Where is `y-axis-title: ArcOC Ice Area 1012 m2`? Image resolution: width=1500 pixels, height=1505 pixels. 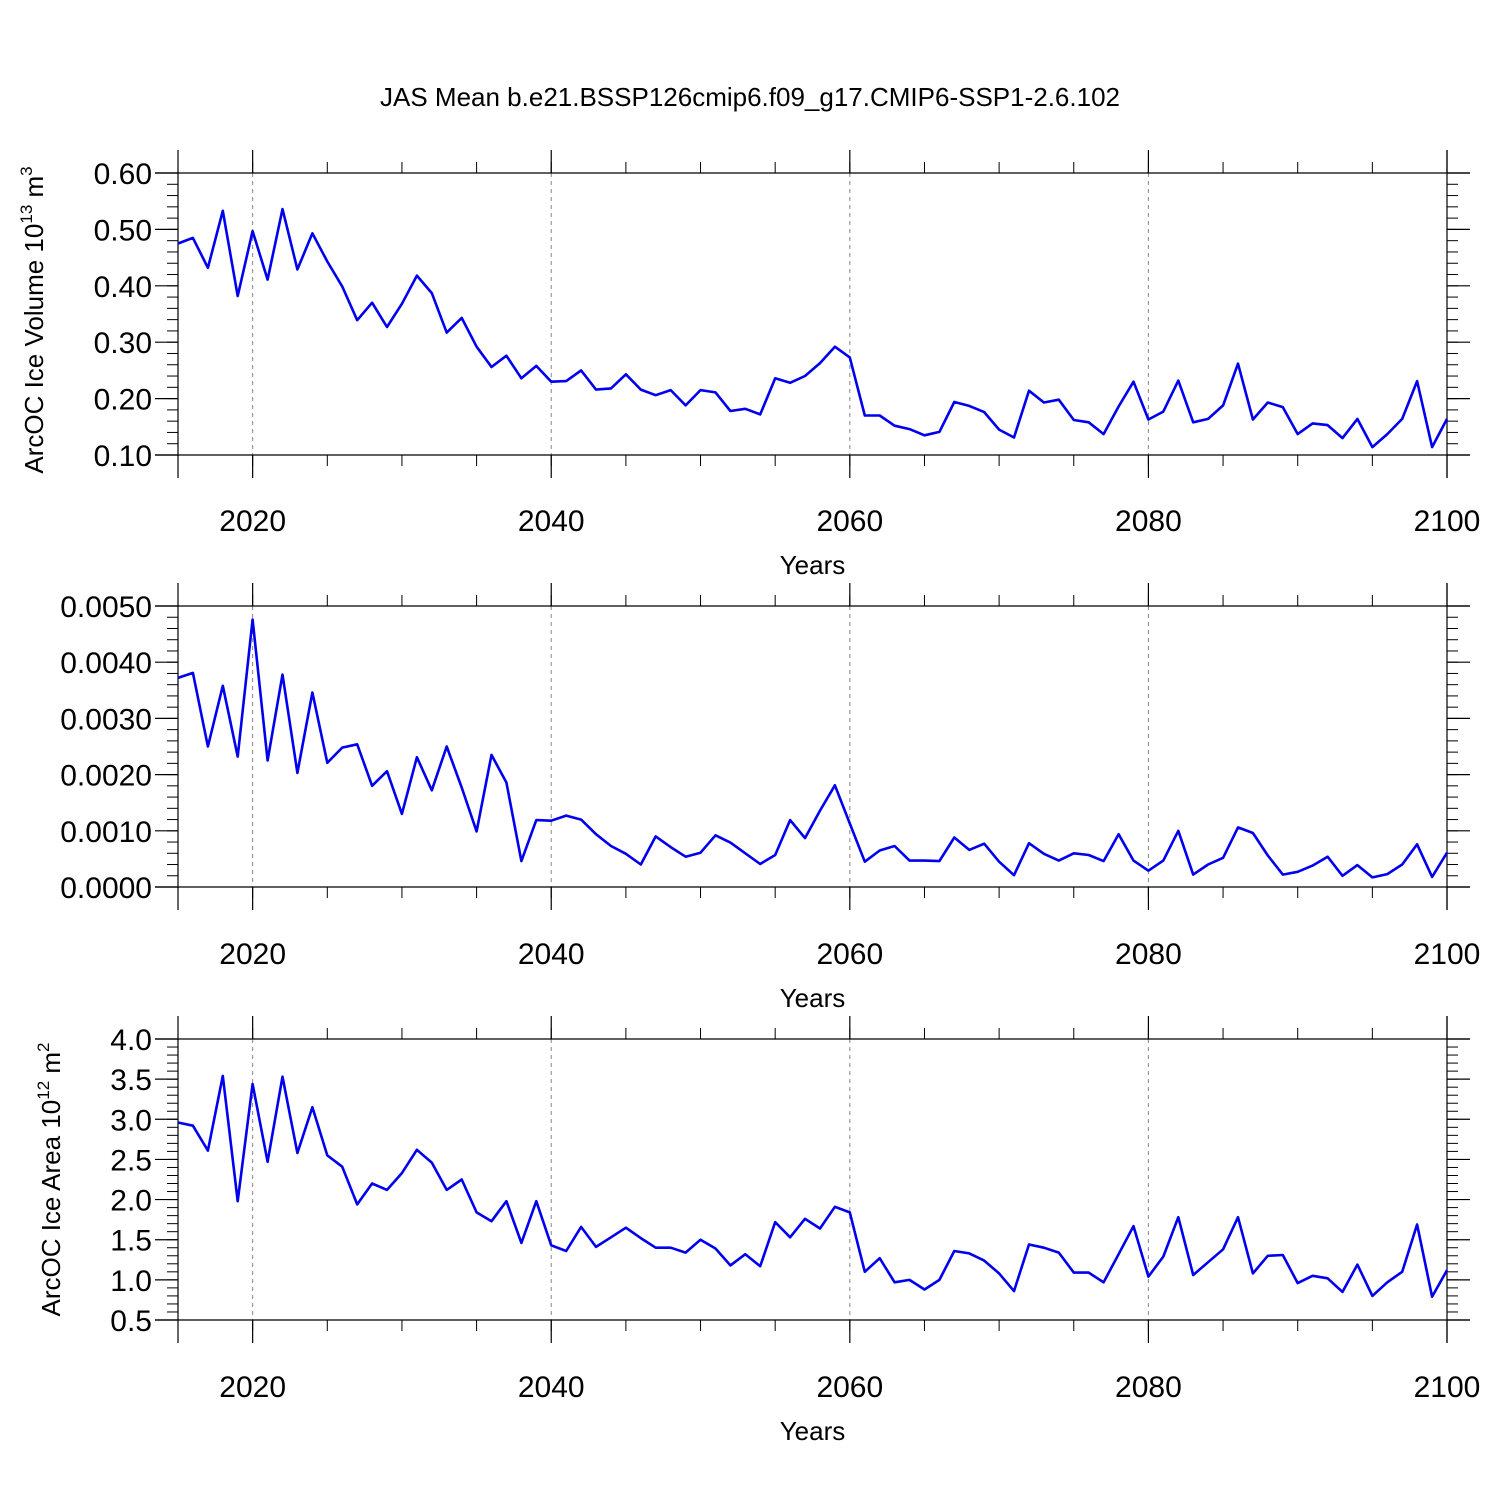
y-axis-title: ArcOC Ice Area 1012 m2 is located at coordinates (50, 1179).